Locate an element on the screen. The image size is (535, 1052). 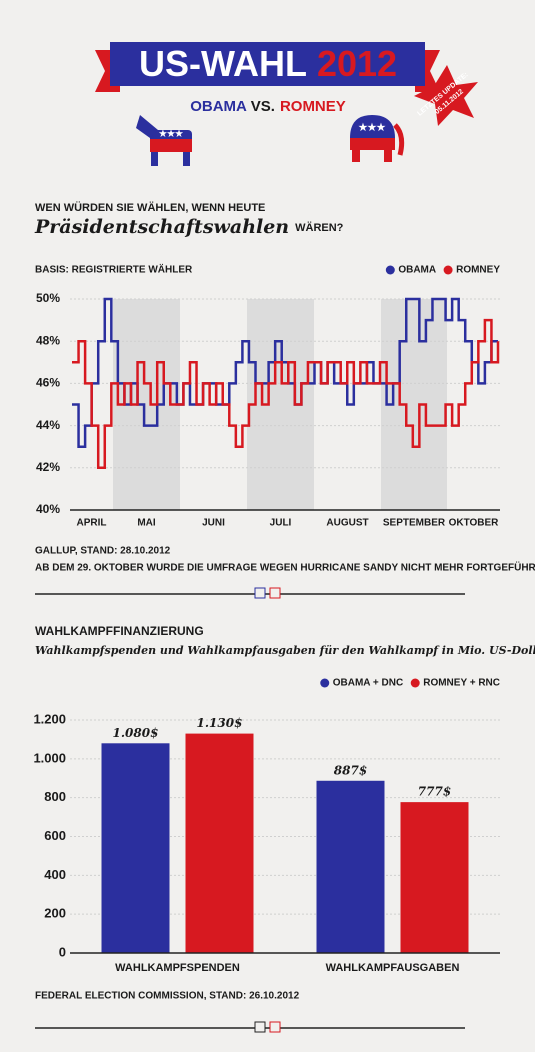
x-tick-label: WAHLKAMPFSPENDEN is located at coordinates (177, 968).